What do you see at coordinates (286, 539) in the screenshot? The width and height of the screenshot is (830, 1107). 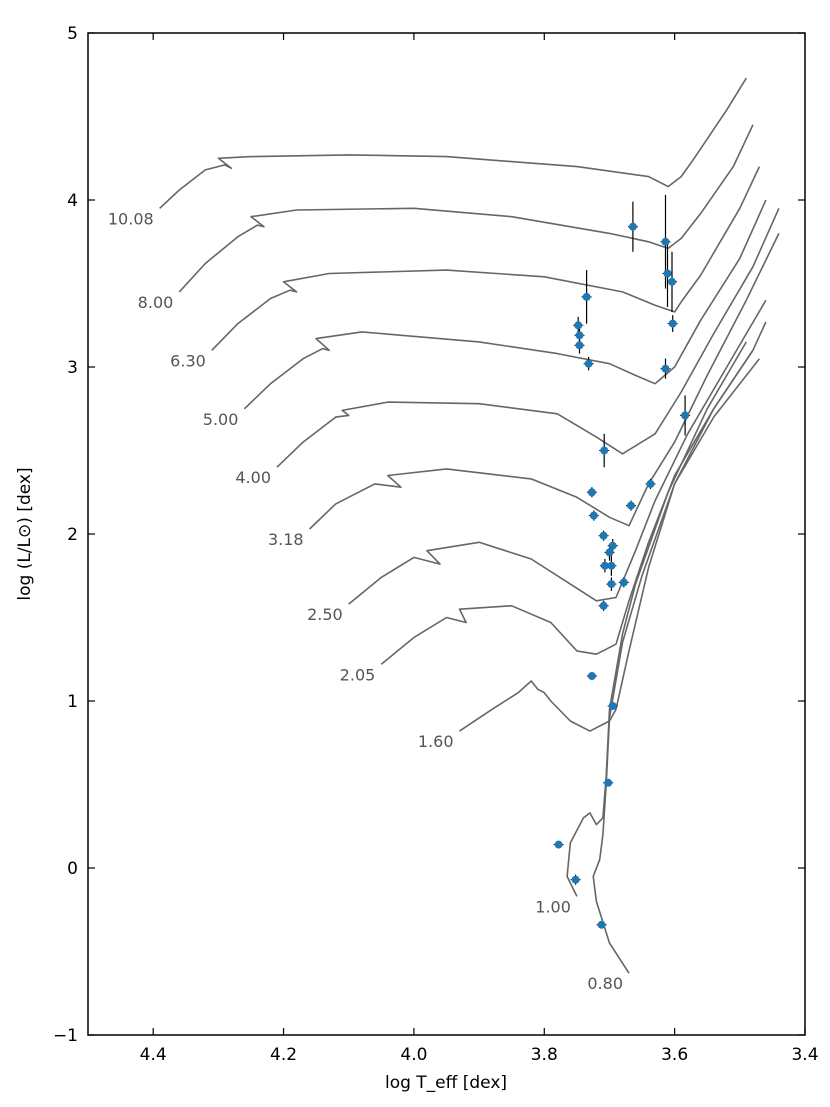 I see `track-label-3.18: 3.18` at bounding box center [286, 539].